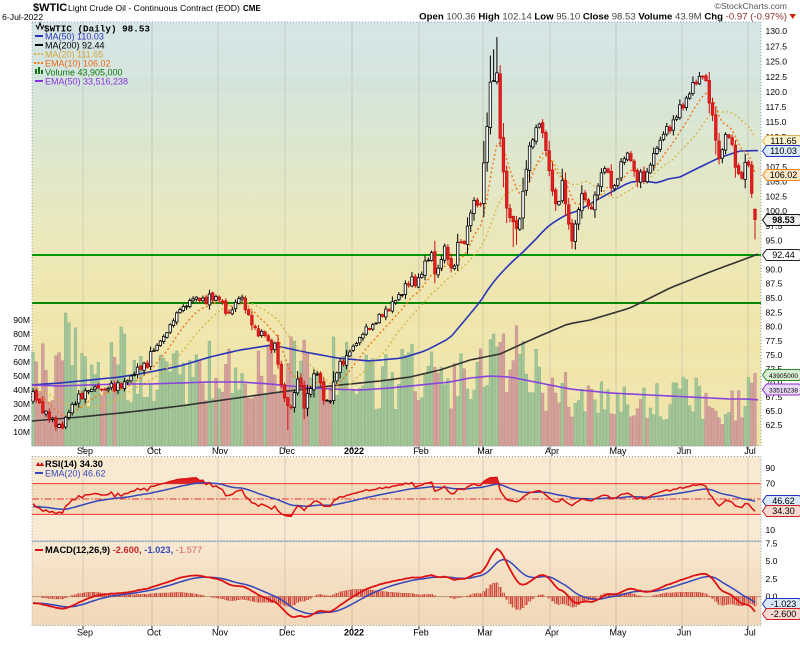 The width and height of the screenshot is (800, 645). What do you see at coordinates (776, 107) in the screenshot?
I see `svg-text: 117.5` at bounding box center [776, 107].